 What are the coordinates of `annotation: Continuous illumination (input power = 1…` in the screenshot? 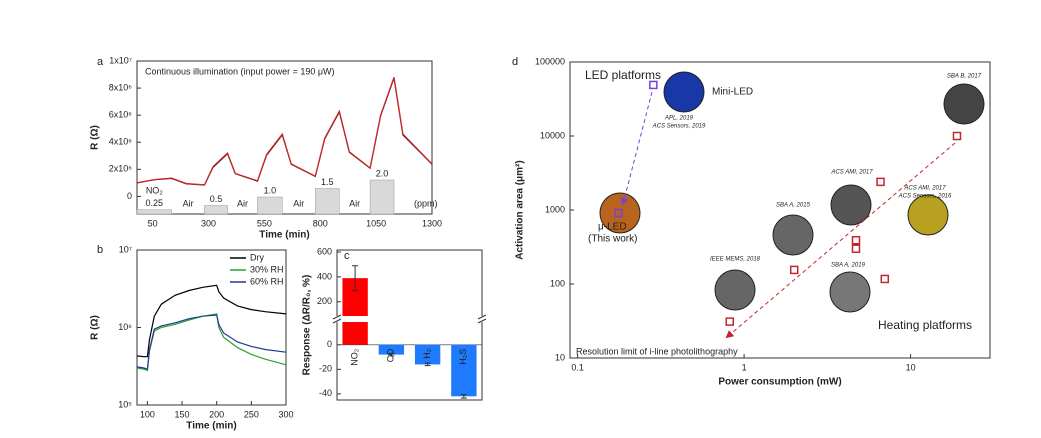 It's located at (240, 71).